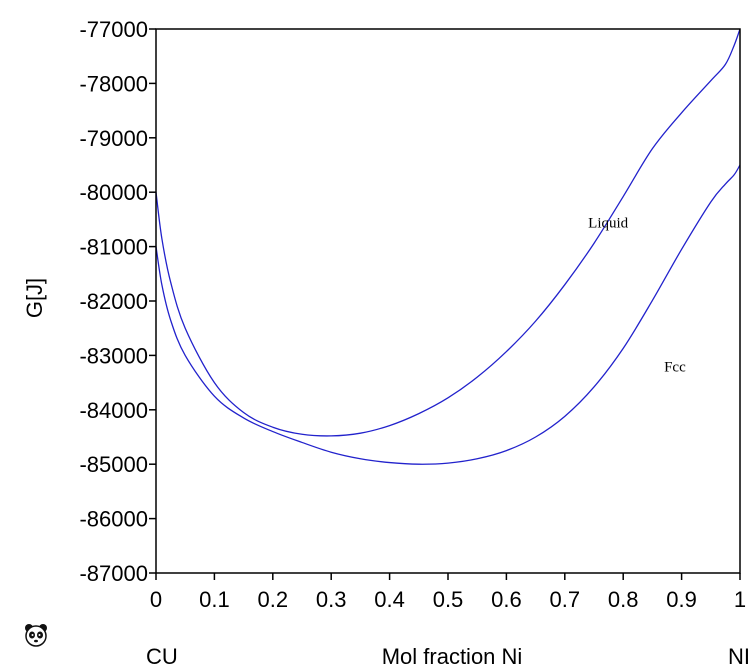 This screenshot has width=756, height=668. What do you see at coordinates (113, 29) in the screenshot?
I see `y-tick-label: -77000` at bounding box center [113, 29].